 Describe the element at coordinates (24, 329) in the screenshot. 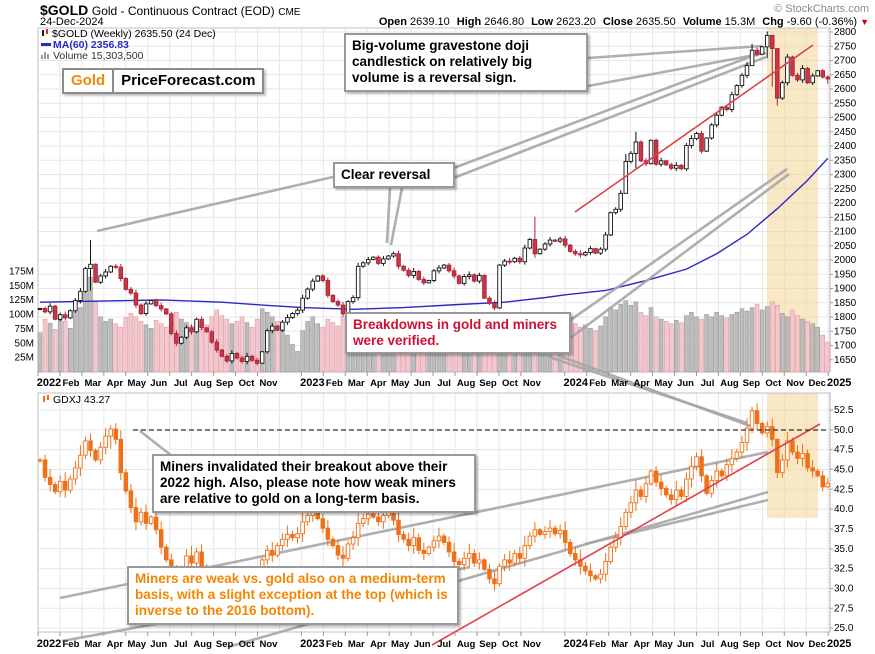

I see `volume-y-label: 75M` at that location.